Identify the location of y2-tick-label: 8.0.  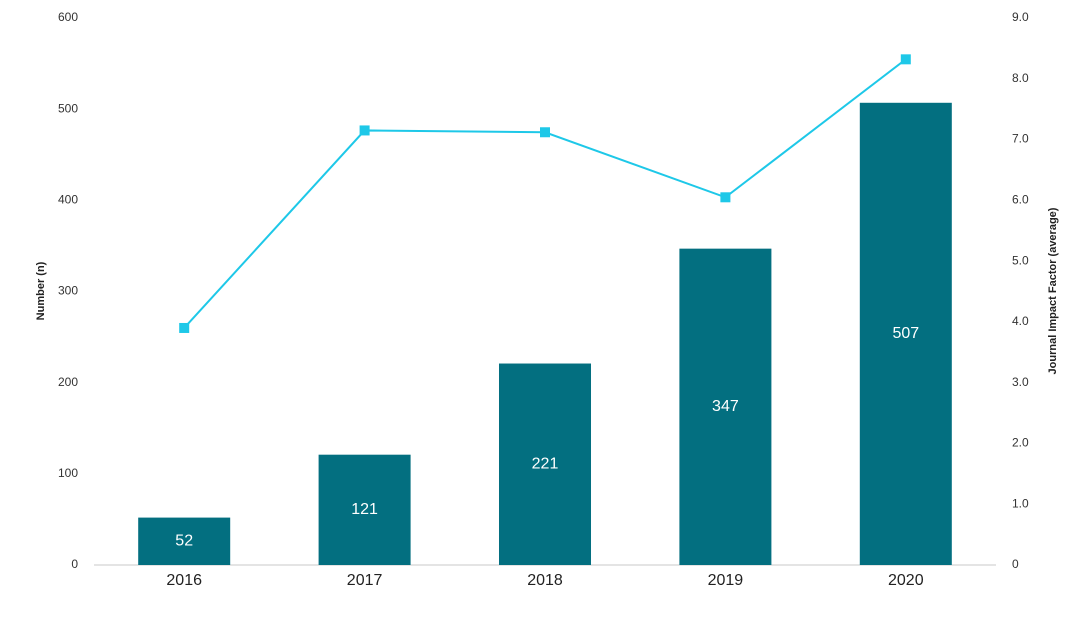
(1020, 78).